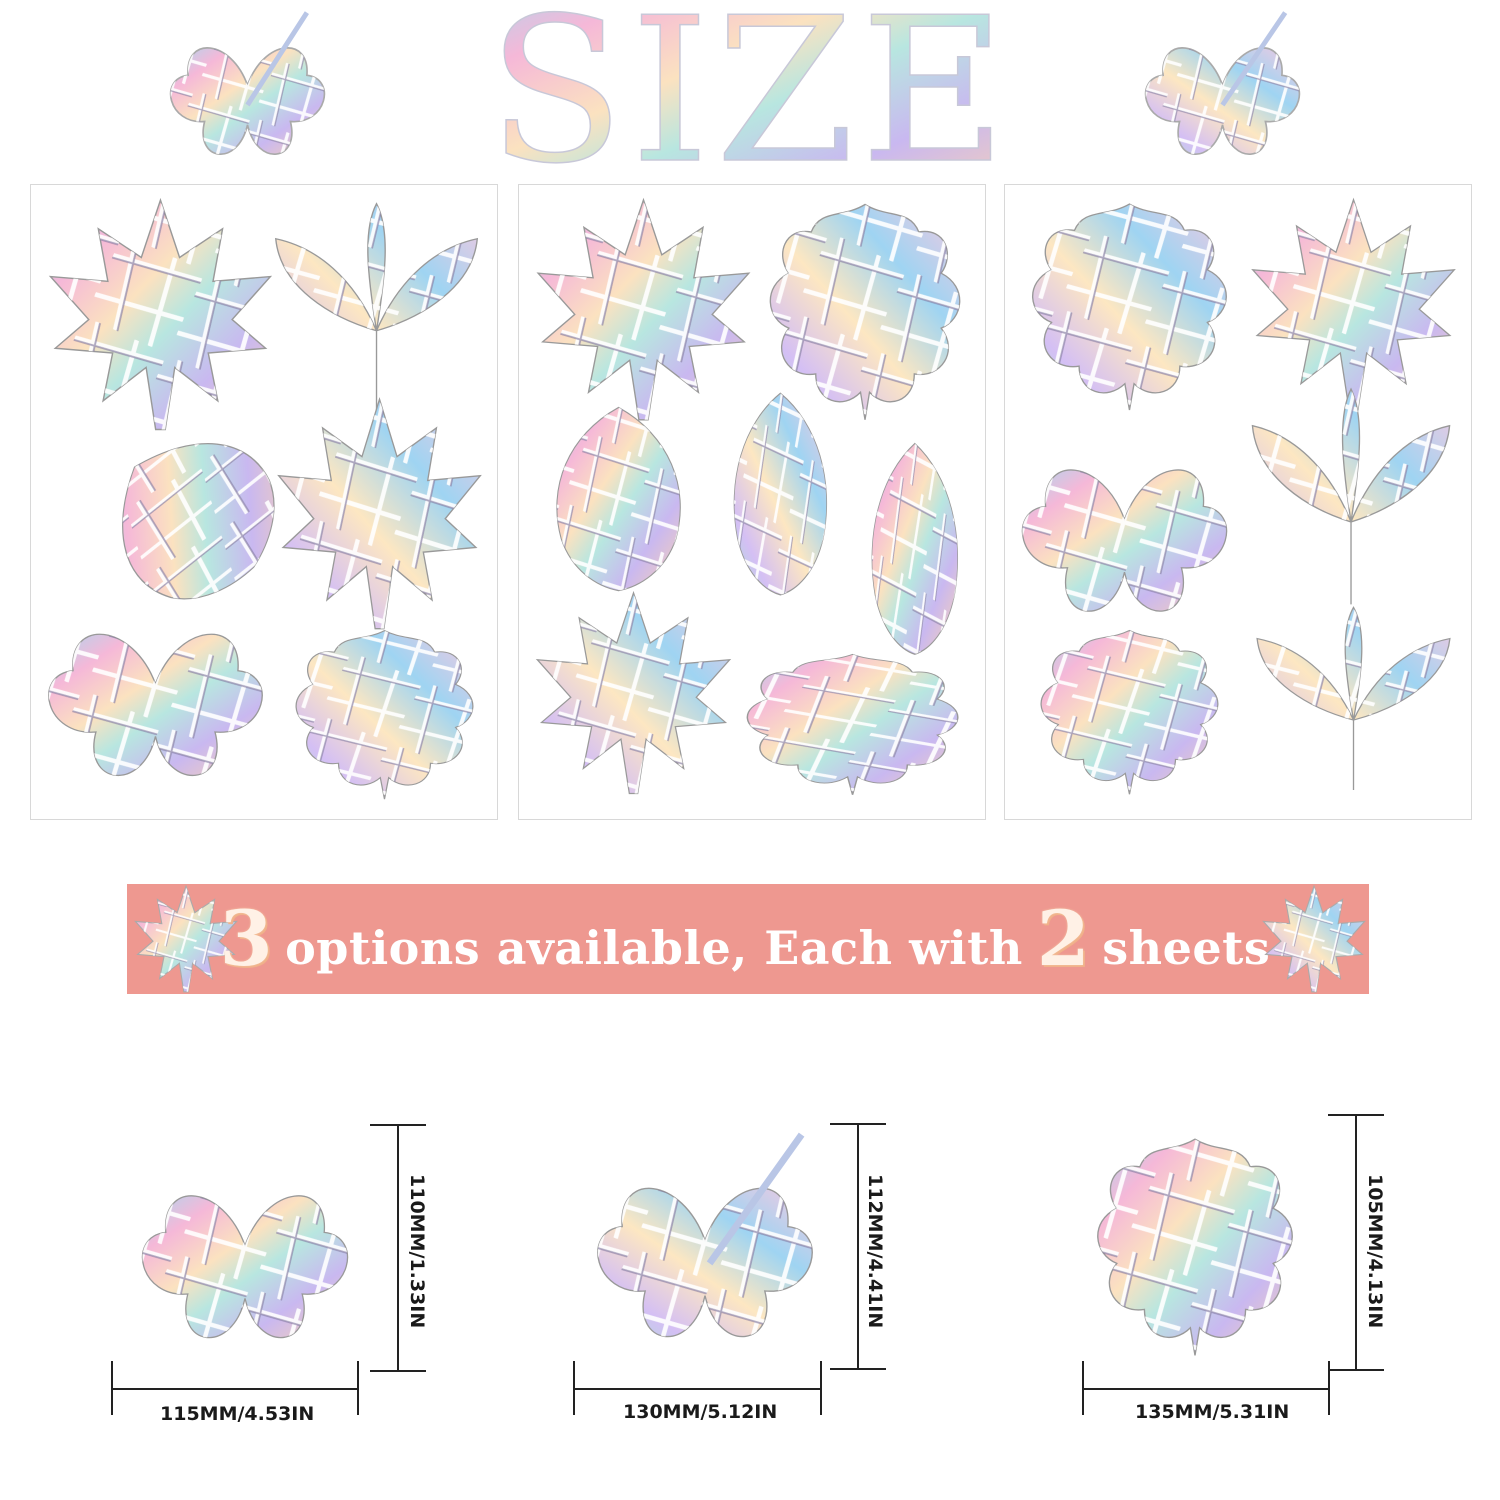 The image size is (1500, 1500). What do you see at coordinates (875, 1251) in the screenshot?
I see `height-label: 112MM/4.41IN` at bounding box center [875, 1251].